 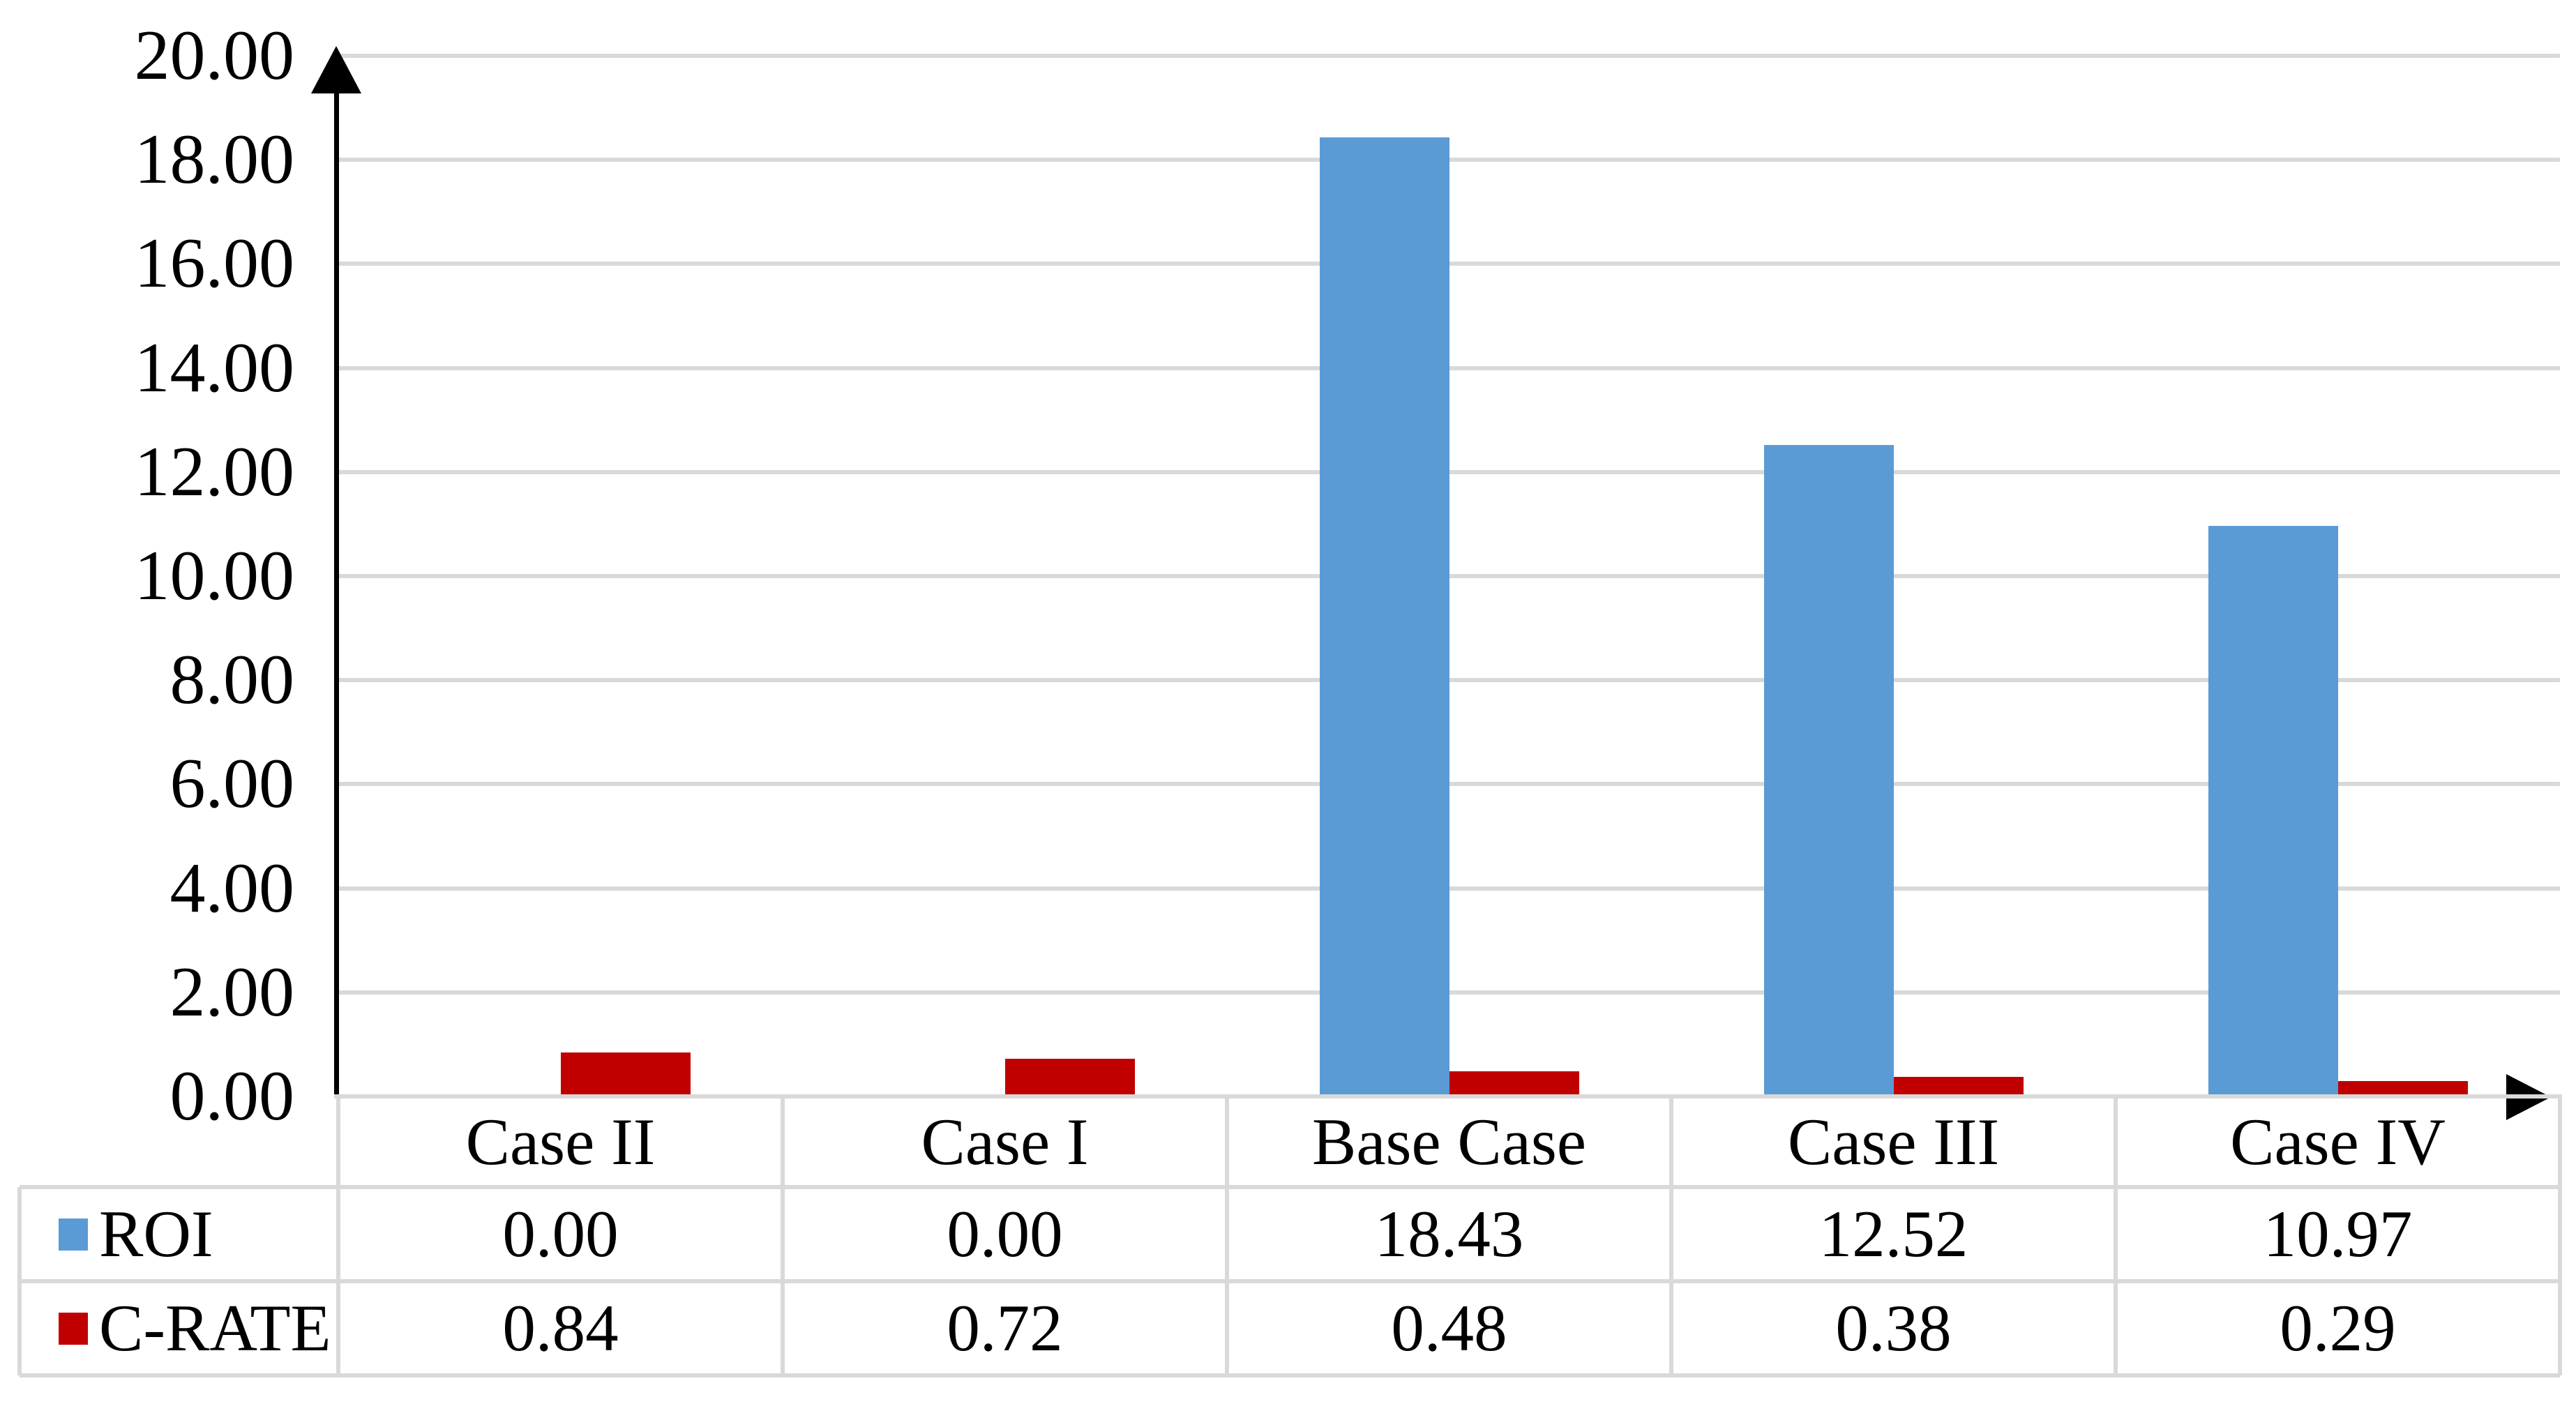 What do you see at coordinates (336, 586) in the screenshot?
I see `y-axis-line` at bounding box center [336, 586].